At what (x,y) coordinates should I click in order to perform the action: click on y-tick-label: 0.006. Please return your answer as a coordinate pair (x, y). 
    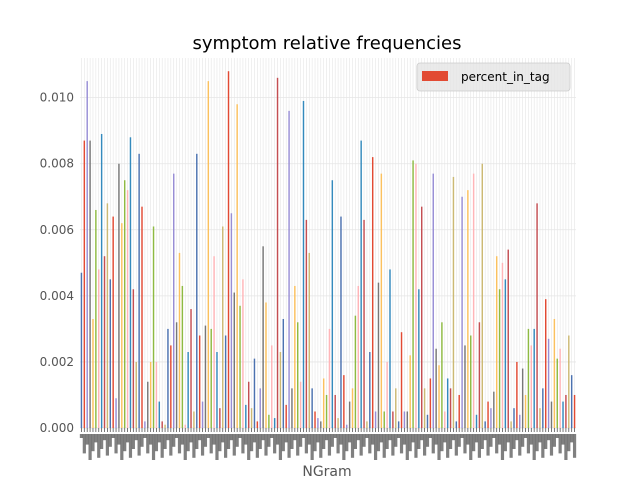
    Looking at the image, I should click on (57, 230).